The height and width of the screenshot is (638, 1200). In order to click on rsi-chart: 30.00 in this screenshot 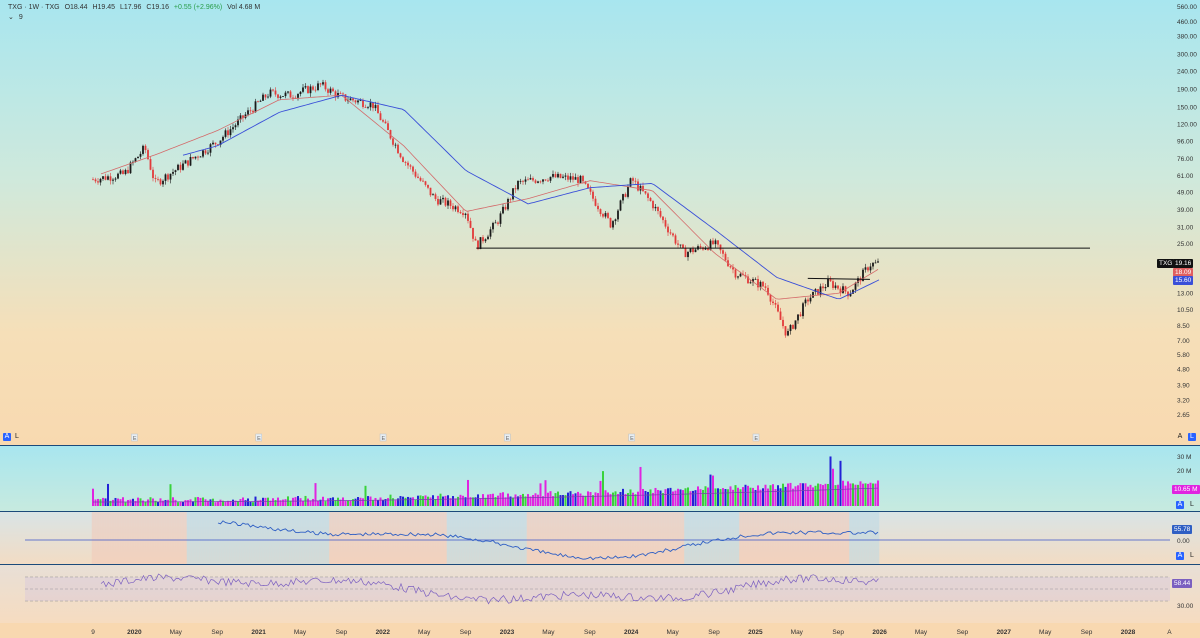, I will do `click(600, 594)`.